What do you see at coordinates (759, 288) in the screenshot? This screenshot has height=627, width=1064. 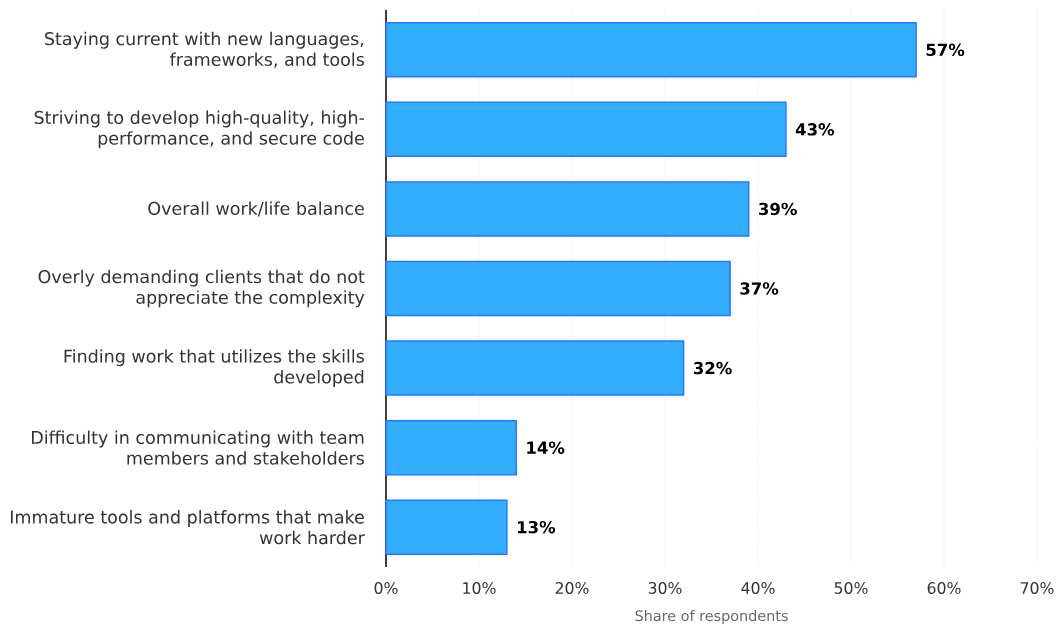 I see `data-label: 37%` at bounding box center [759, 288].